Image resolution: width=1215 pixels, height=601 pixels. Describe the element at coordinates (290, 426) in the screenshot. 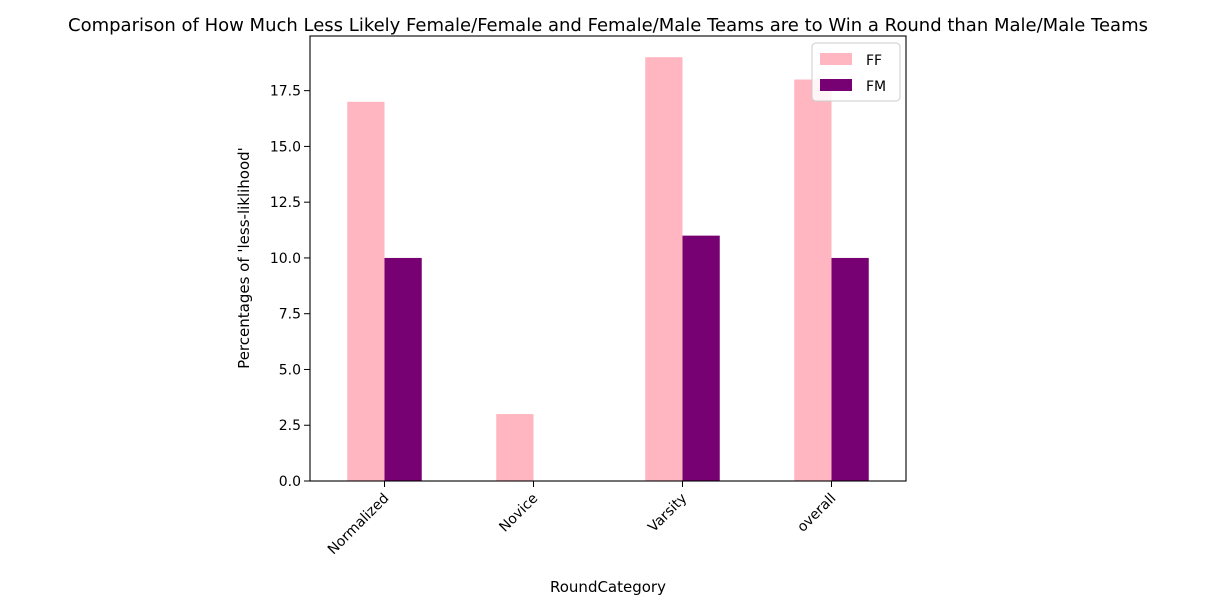

I see `y-tick-label: 2.5` at that location.